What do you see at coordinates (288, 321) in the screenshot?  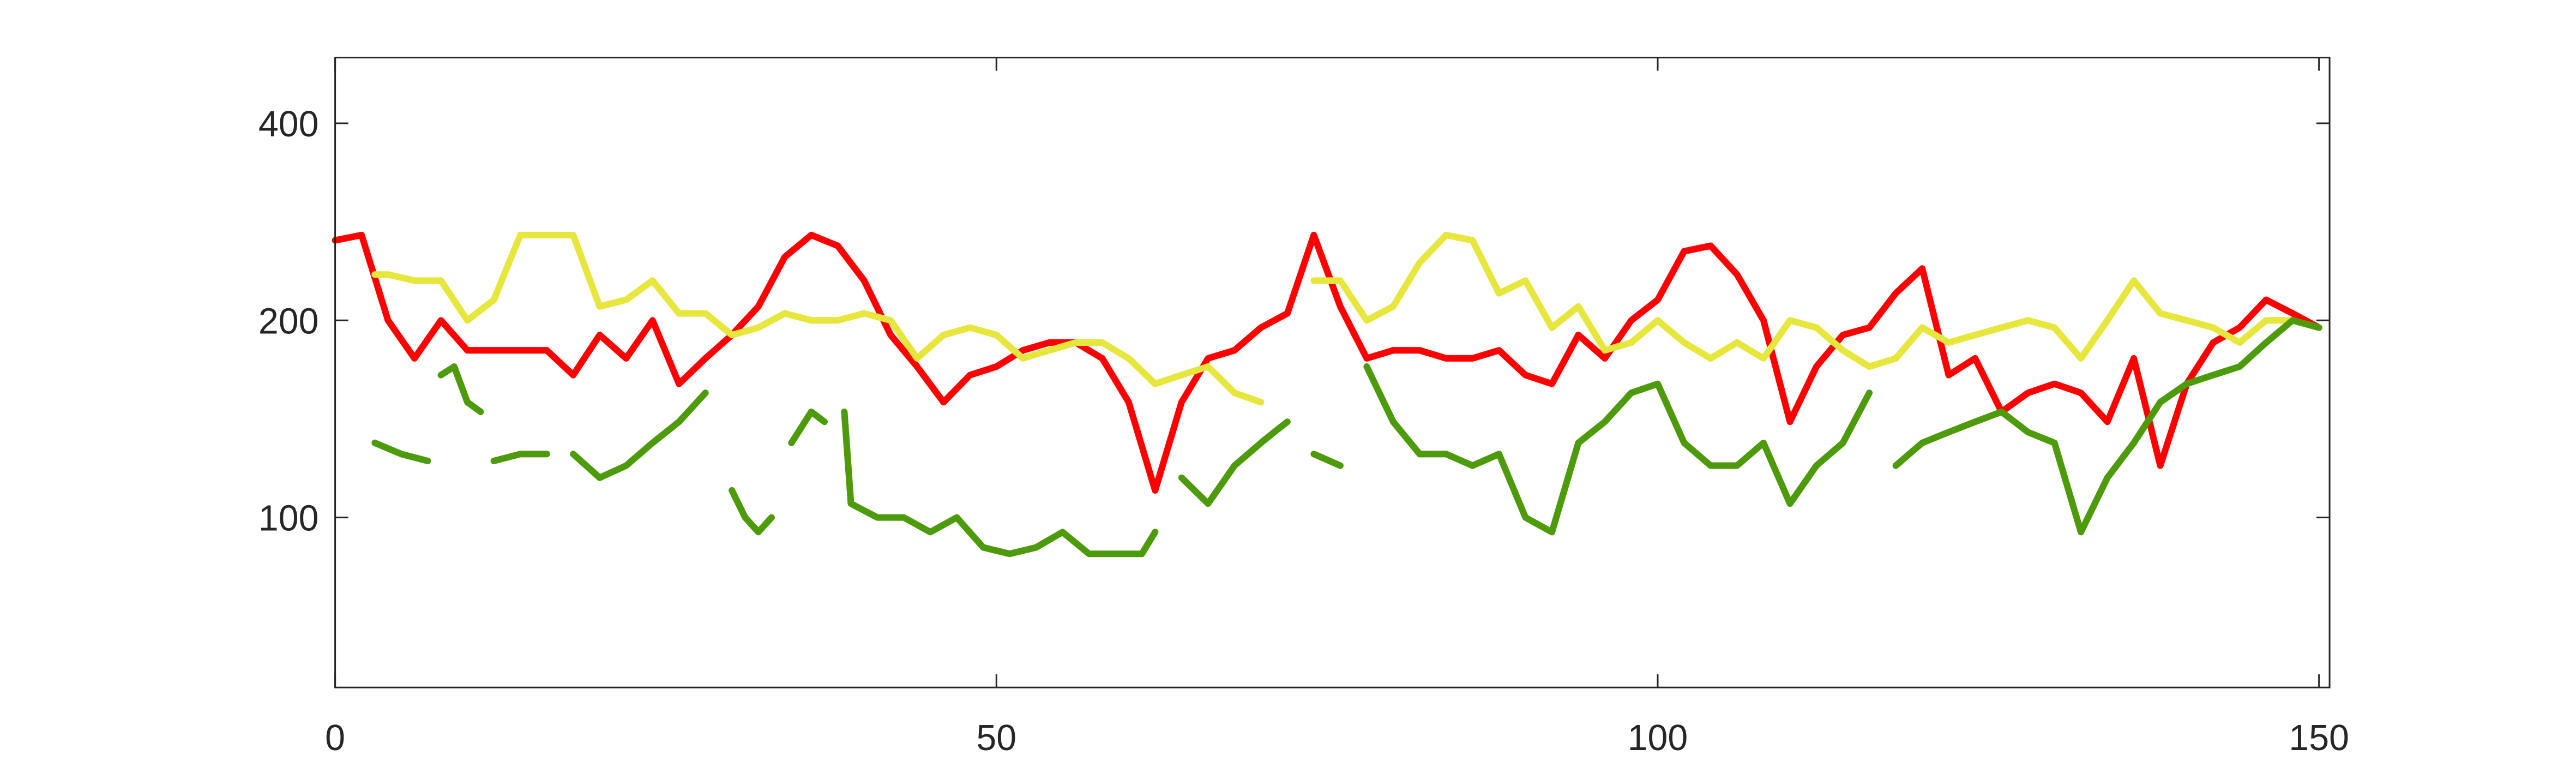 I see `y-tick-label: 200` at bounding box center [288, 321].